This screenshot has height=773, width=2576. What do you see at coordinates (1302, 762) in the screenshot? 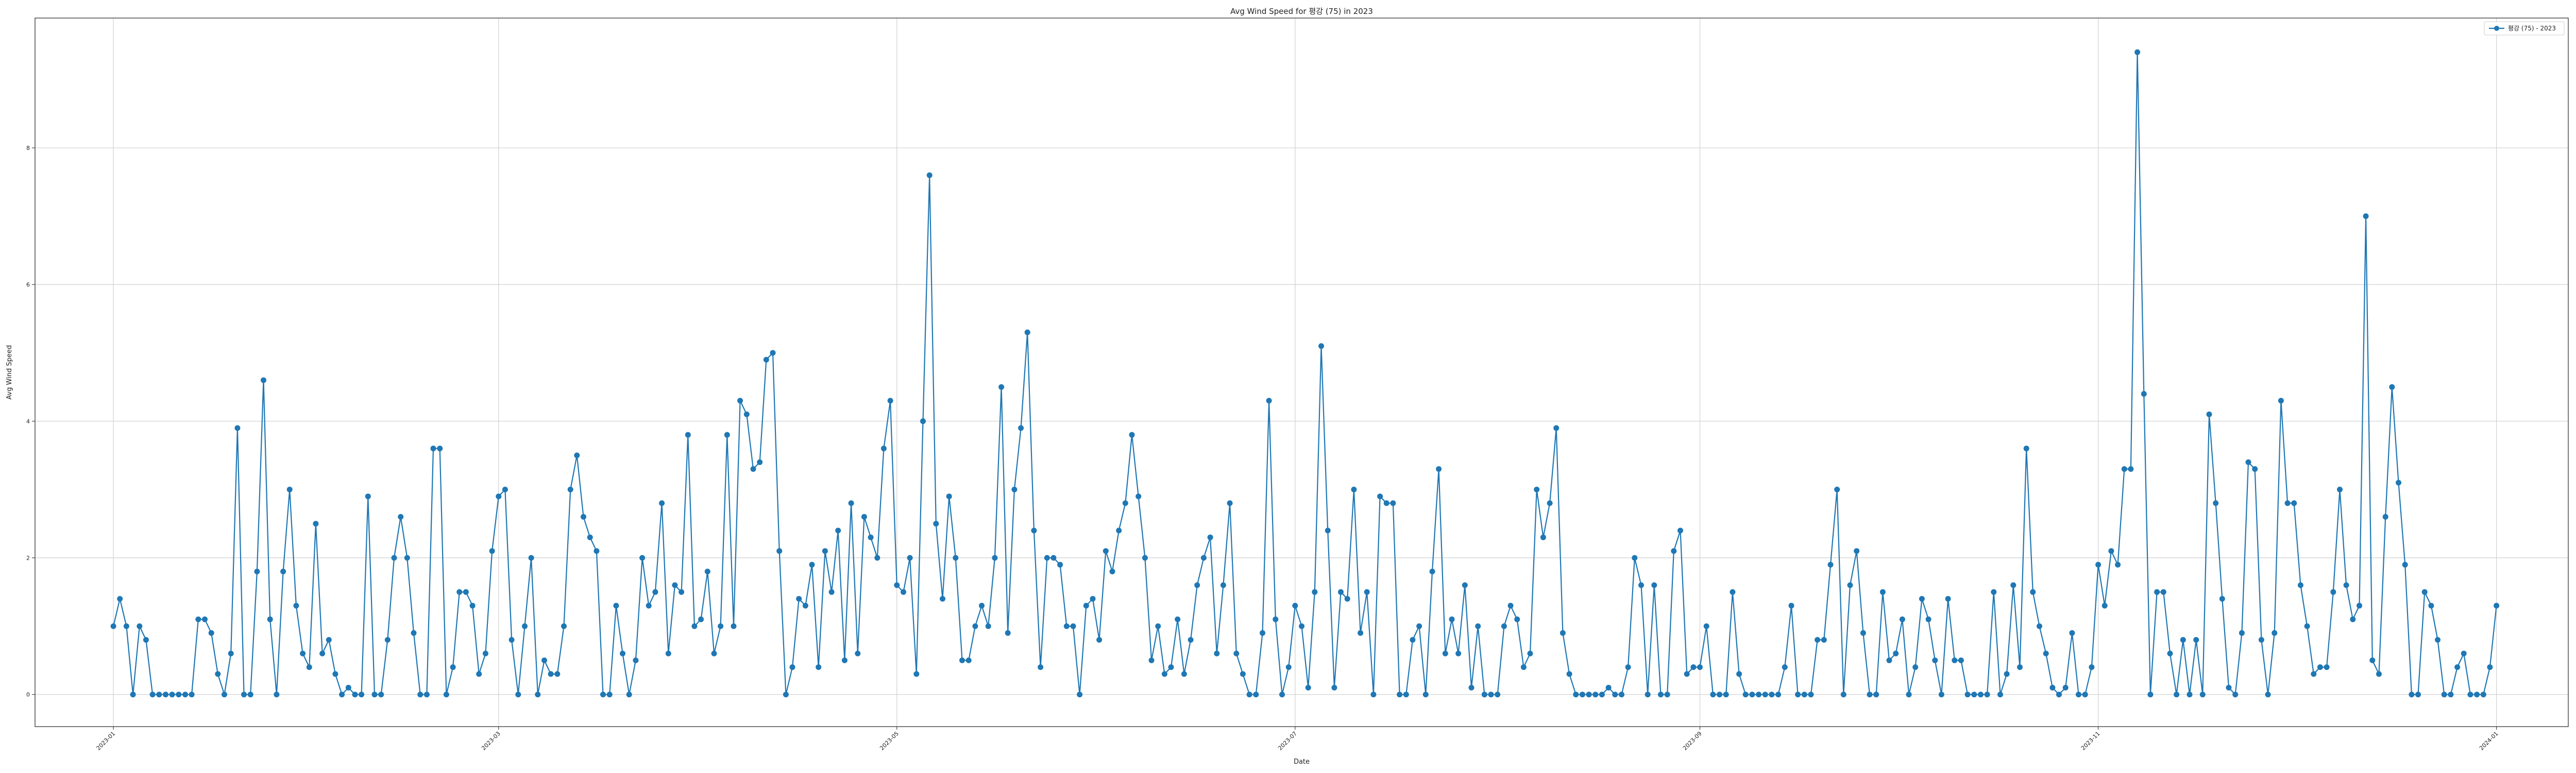
I see `x-axis-label: Date` at bounding box center [1302, 762].